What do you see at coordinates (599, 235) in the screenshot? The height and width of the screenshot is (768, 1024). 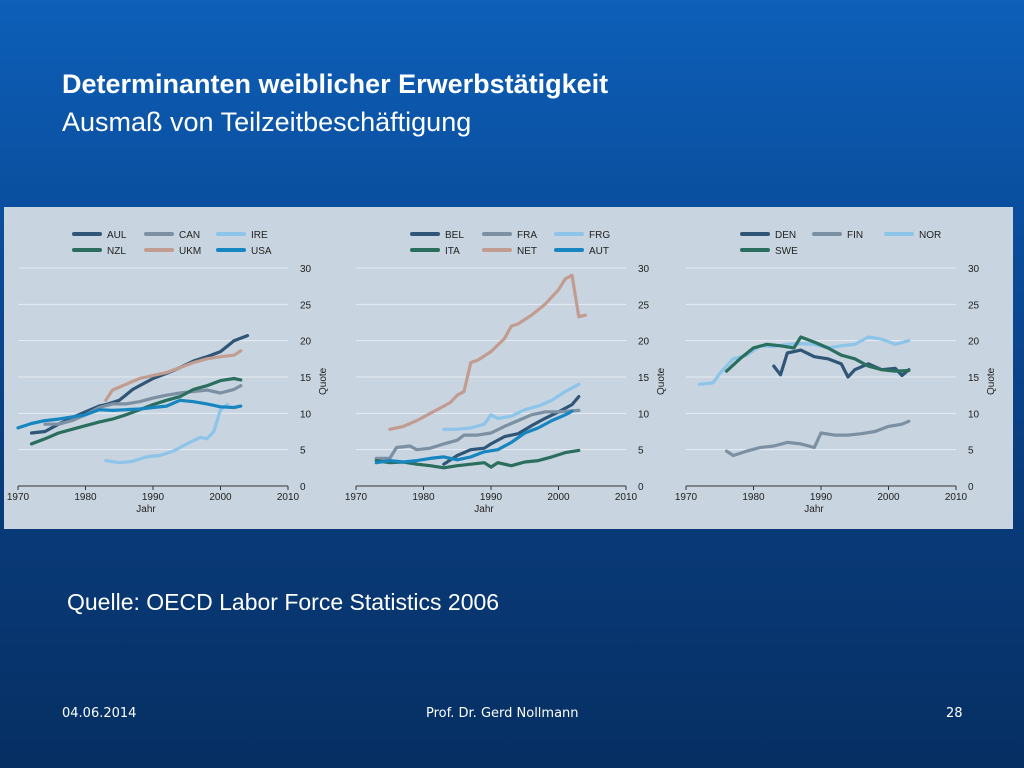 I see `legend-label: FRG` at bounding box center [599, 235].